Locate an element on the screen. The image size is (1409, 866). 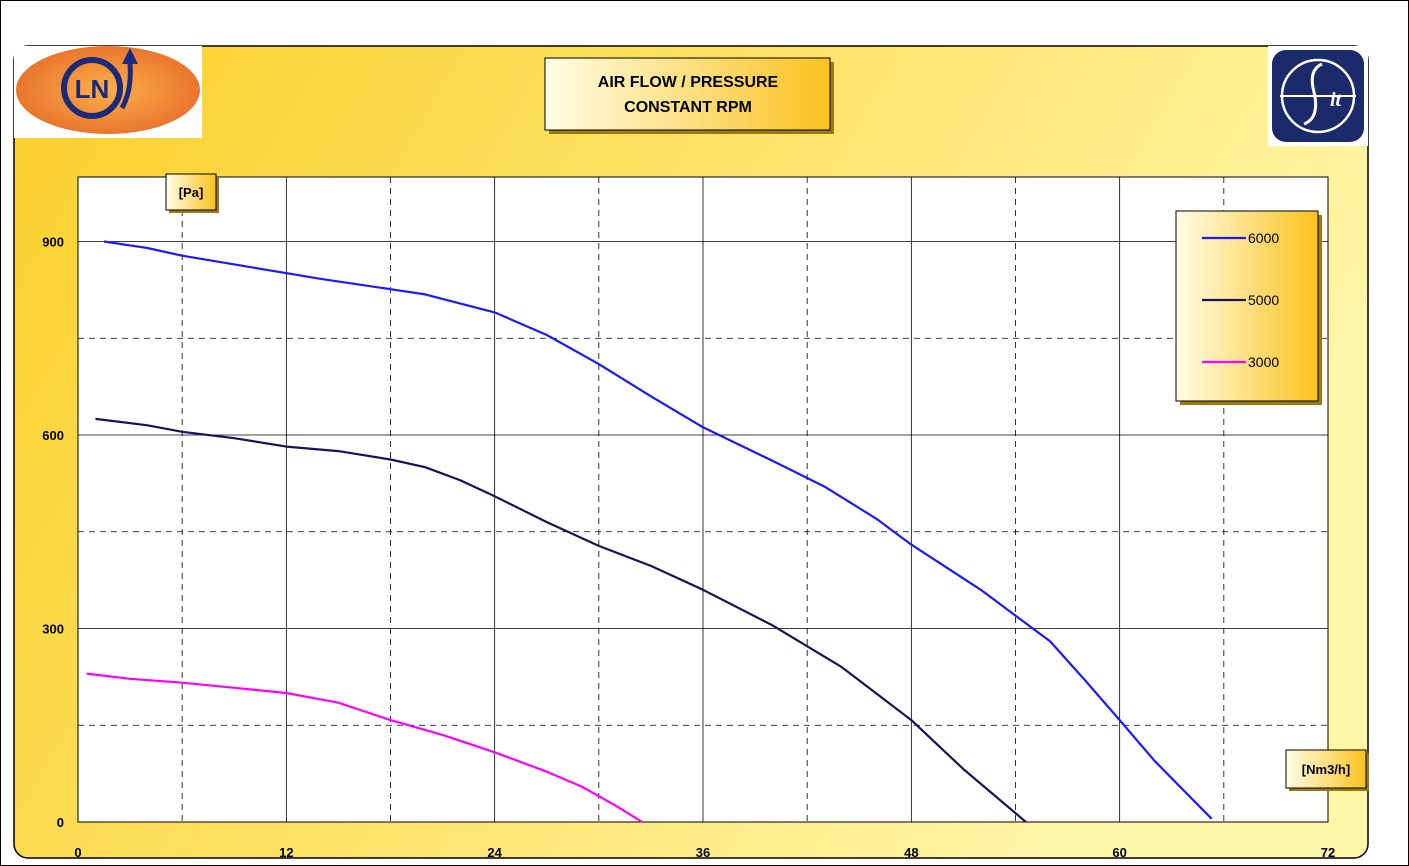
x-axis-label-box: [Nm3/h] is located at coordinates (1327, 770).